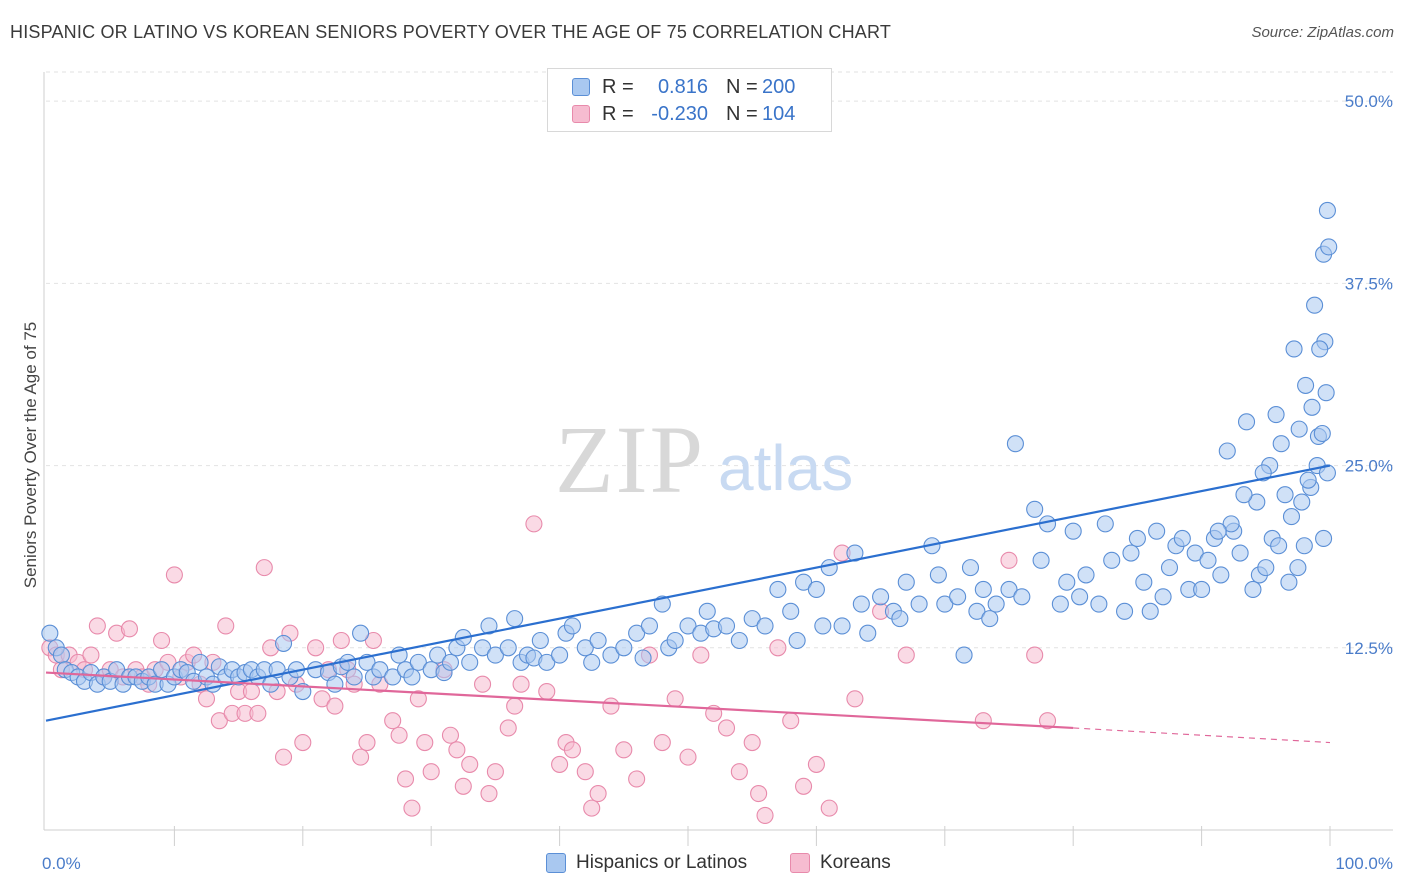 The height and width of the screenshot is (892, 1406). What do you see at coordinates (1369, 466) in the screenshot?
I see `y-tick-label: 25.0%` at bounding box center [1369, 466].